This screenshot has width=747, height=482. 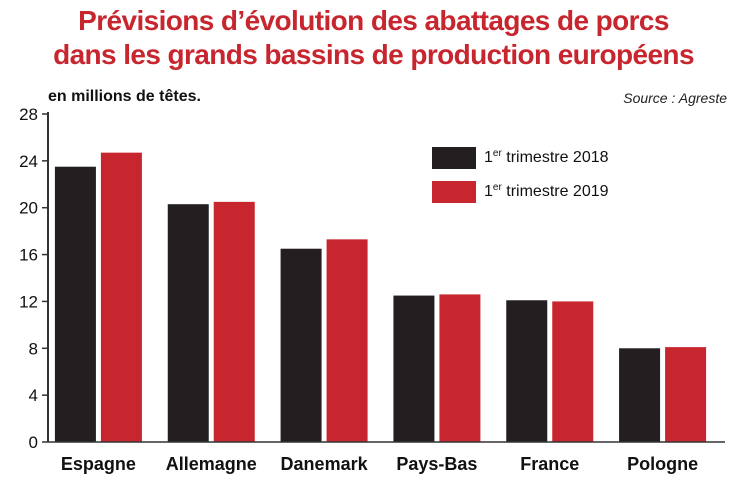 I want to click on bar-2018-danemark, so click(x=301, y=345).